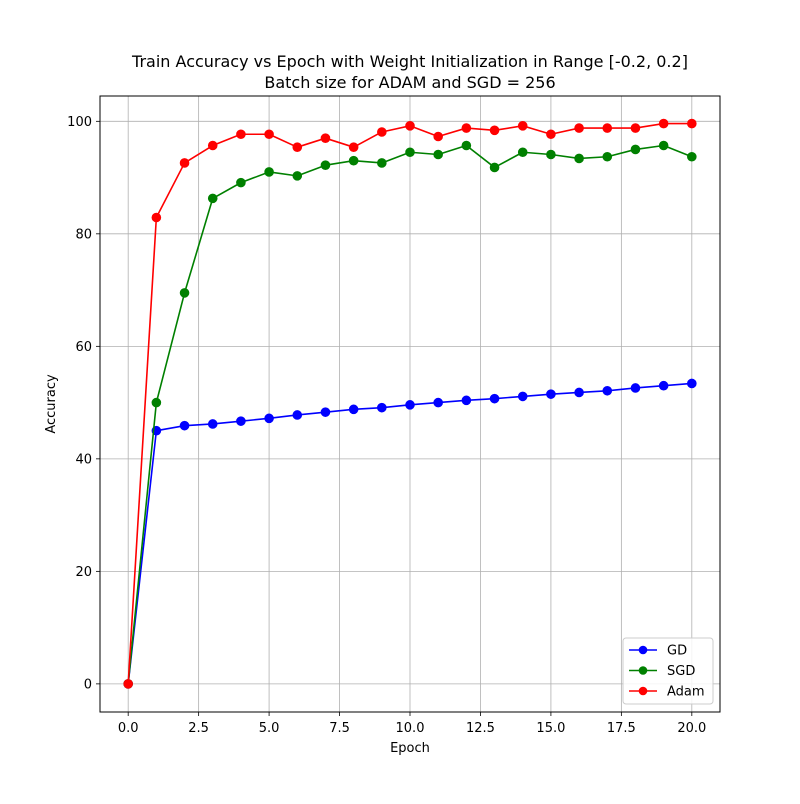 This screenshot has width=800, height=804. What do you see at coordinates (51, 404) in the screenshot?
I see `y-axis-label: Accuracy` at bounding box center [51, 404].